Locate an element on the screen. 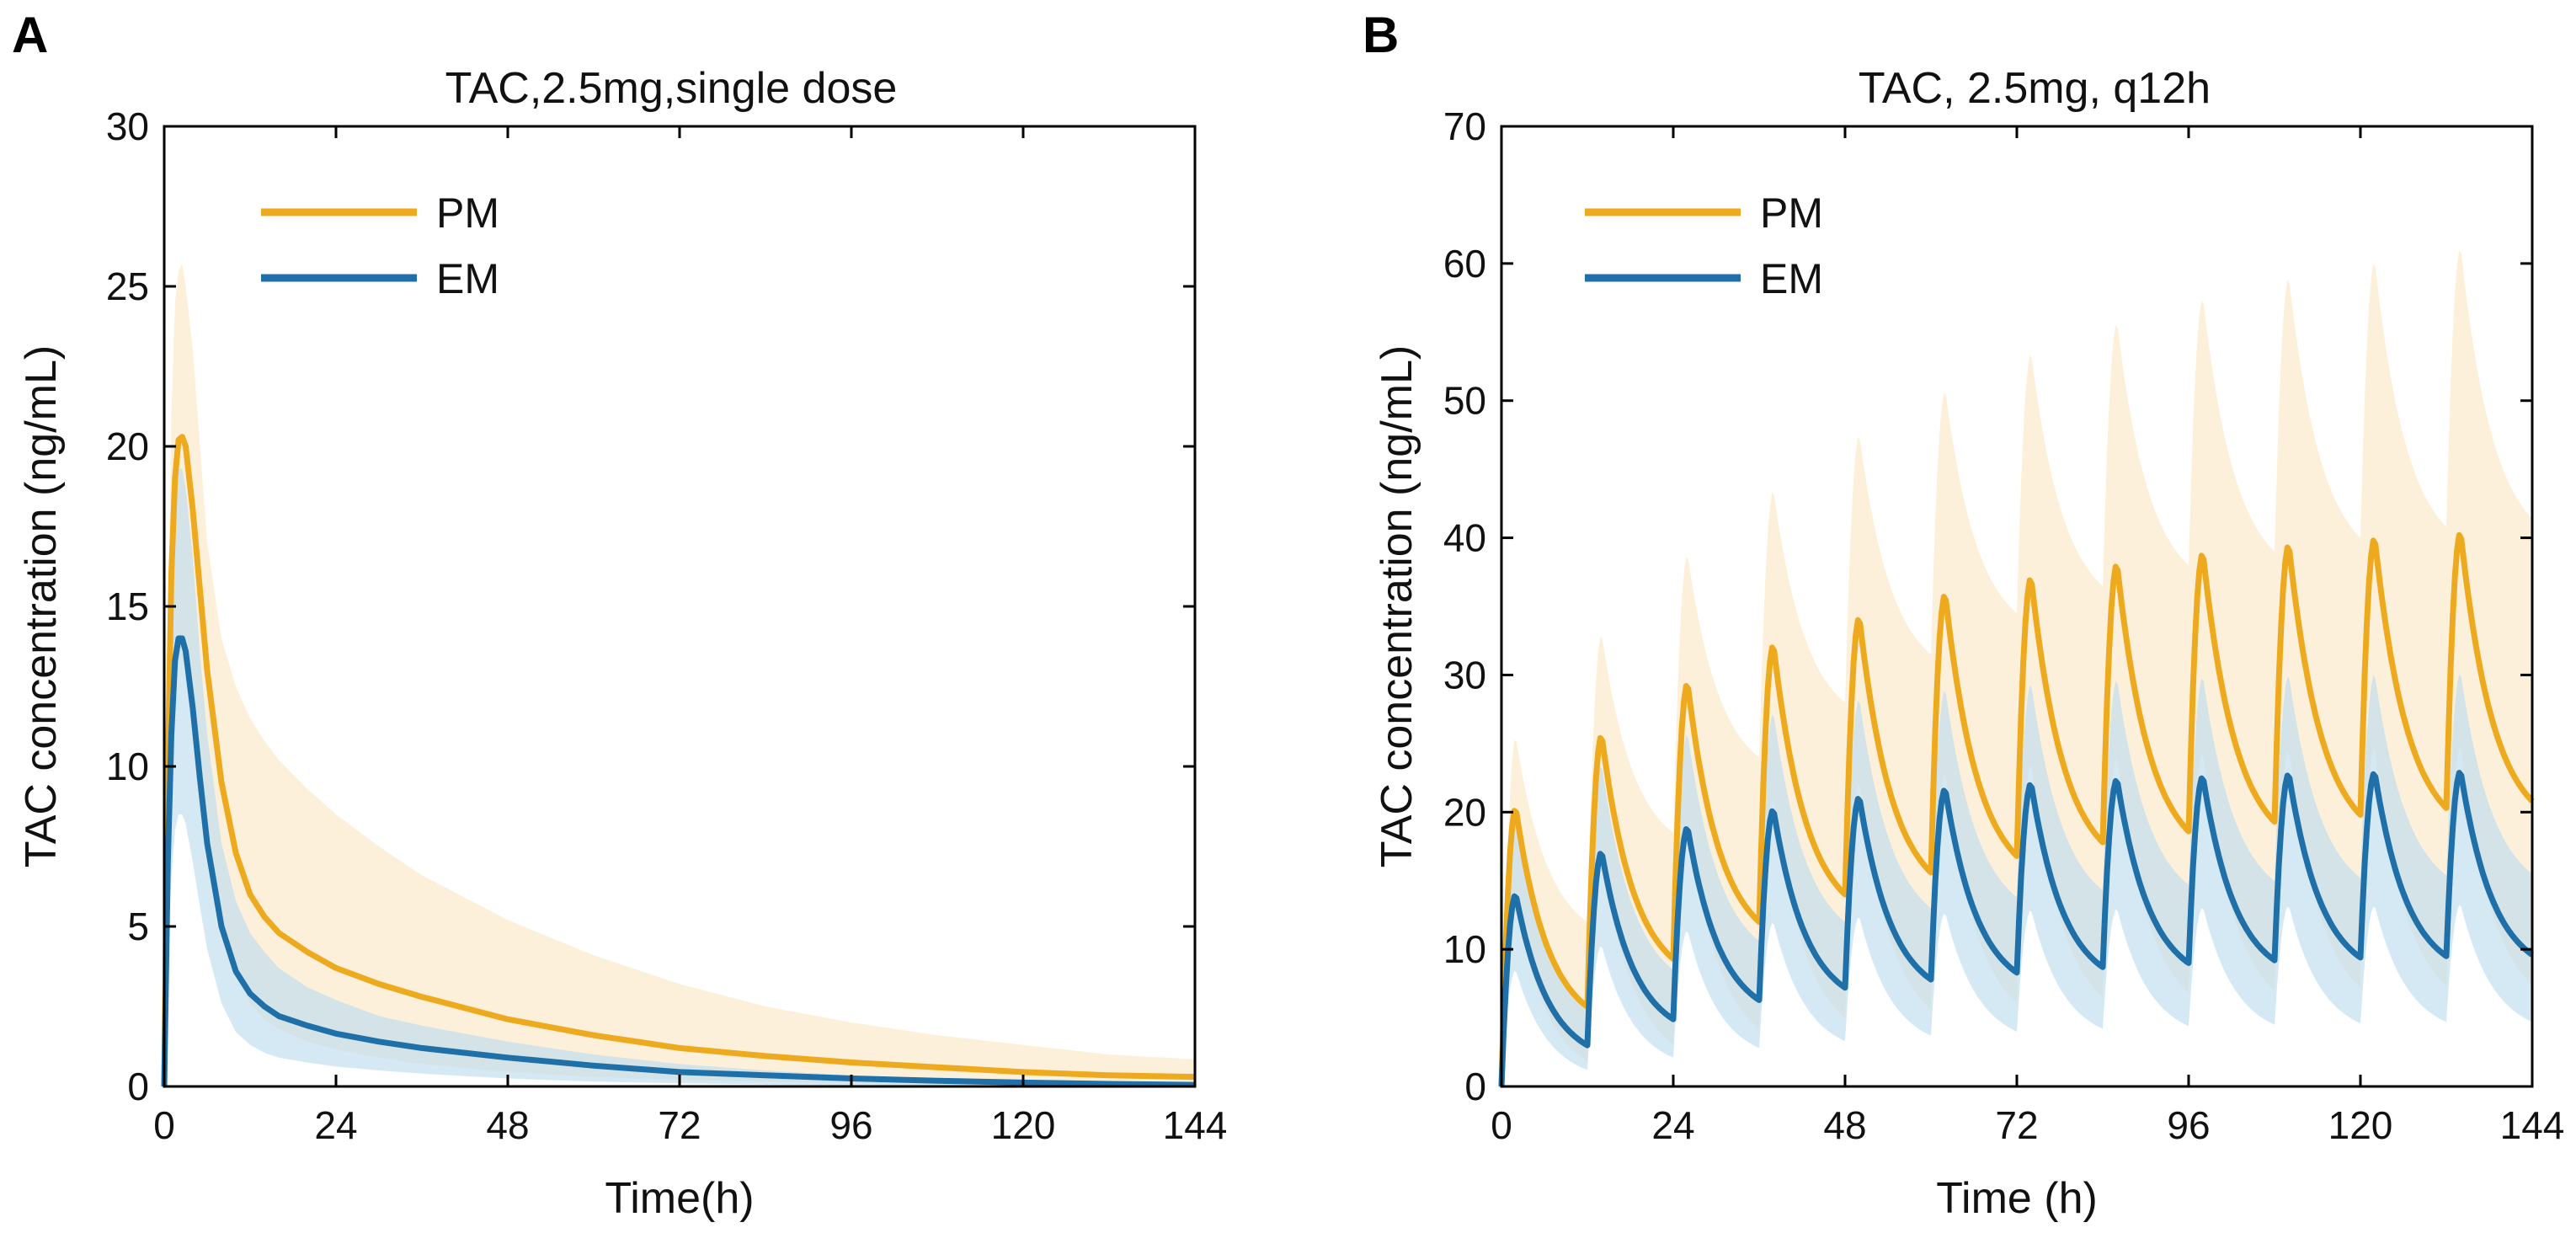 Image resolution: width=2576 pixels, height=1249 pixels. panel-b-x-tick-label: 48 is located at coordinates (1844, 1125).